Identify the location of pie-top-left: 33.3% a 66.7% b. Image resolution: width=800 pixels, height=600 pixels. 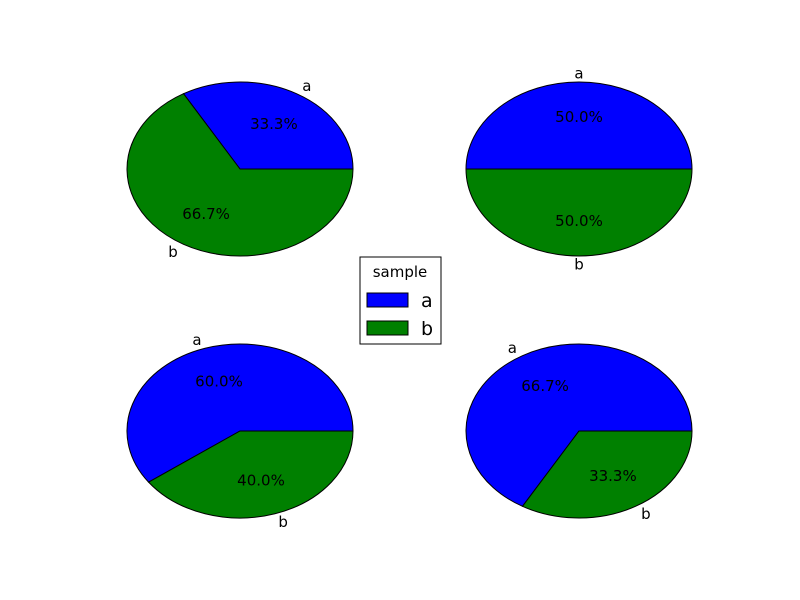
(240, 169).